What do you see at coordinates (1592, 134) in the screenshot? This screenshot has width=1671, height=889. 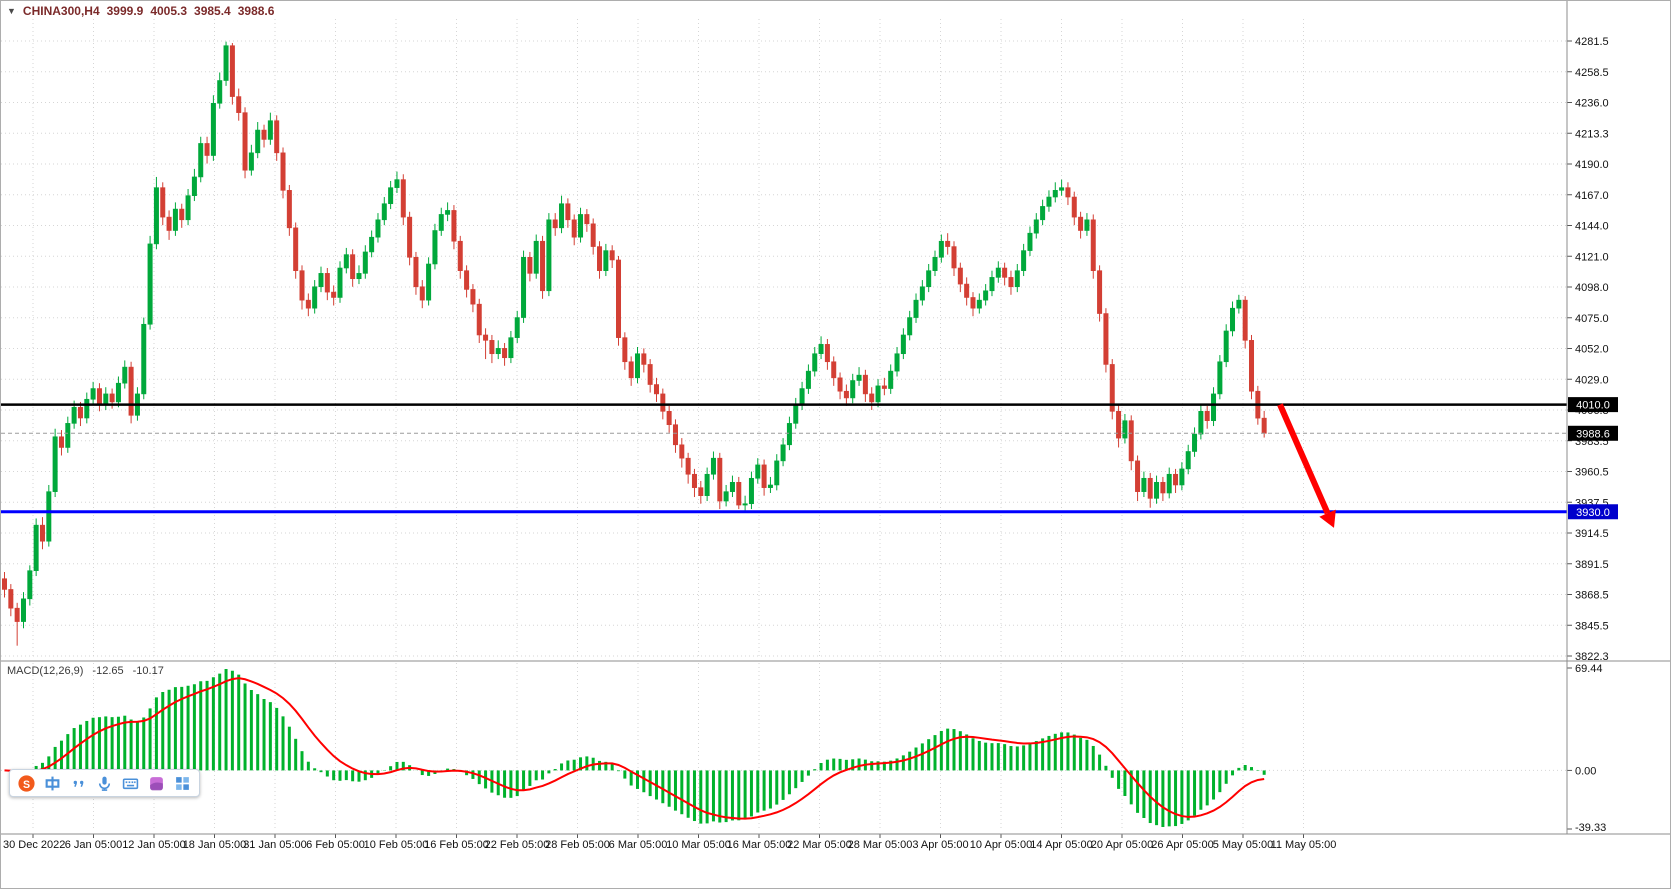 I see `price-tick-label: 4213.3` at bounding box center [1592, 134].